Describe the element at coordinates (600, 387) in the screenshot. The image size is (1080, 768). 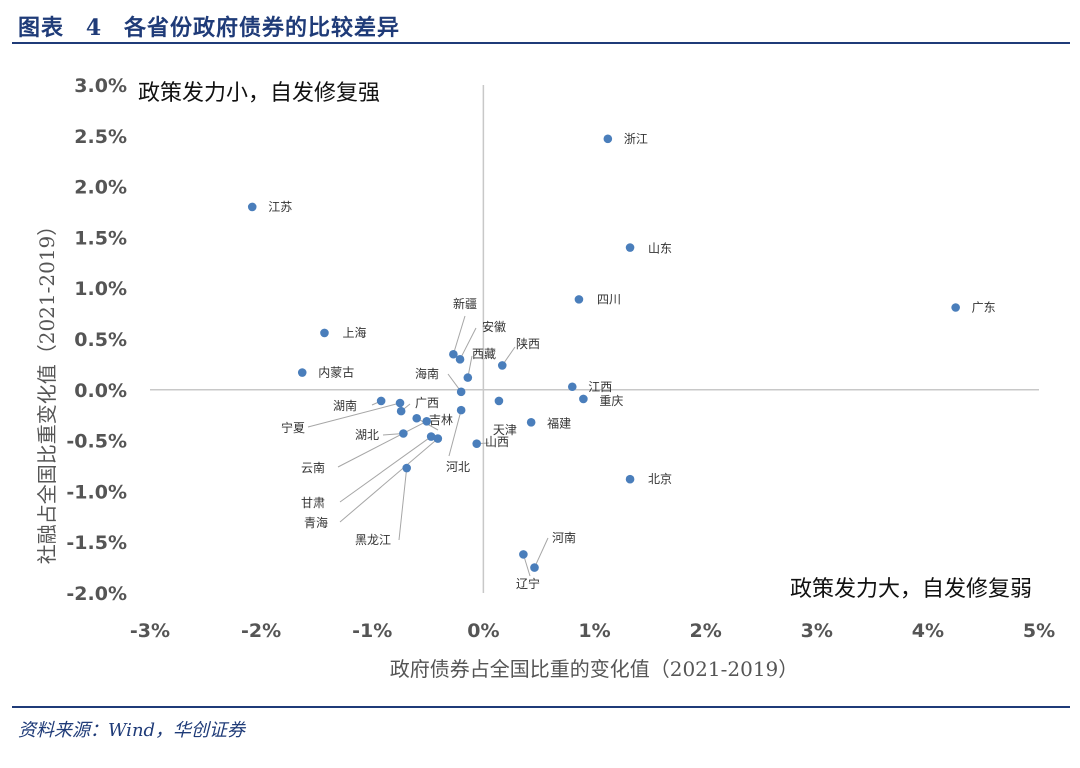
I see `point-label: 江西` at that location.